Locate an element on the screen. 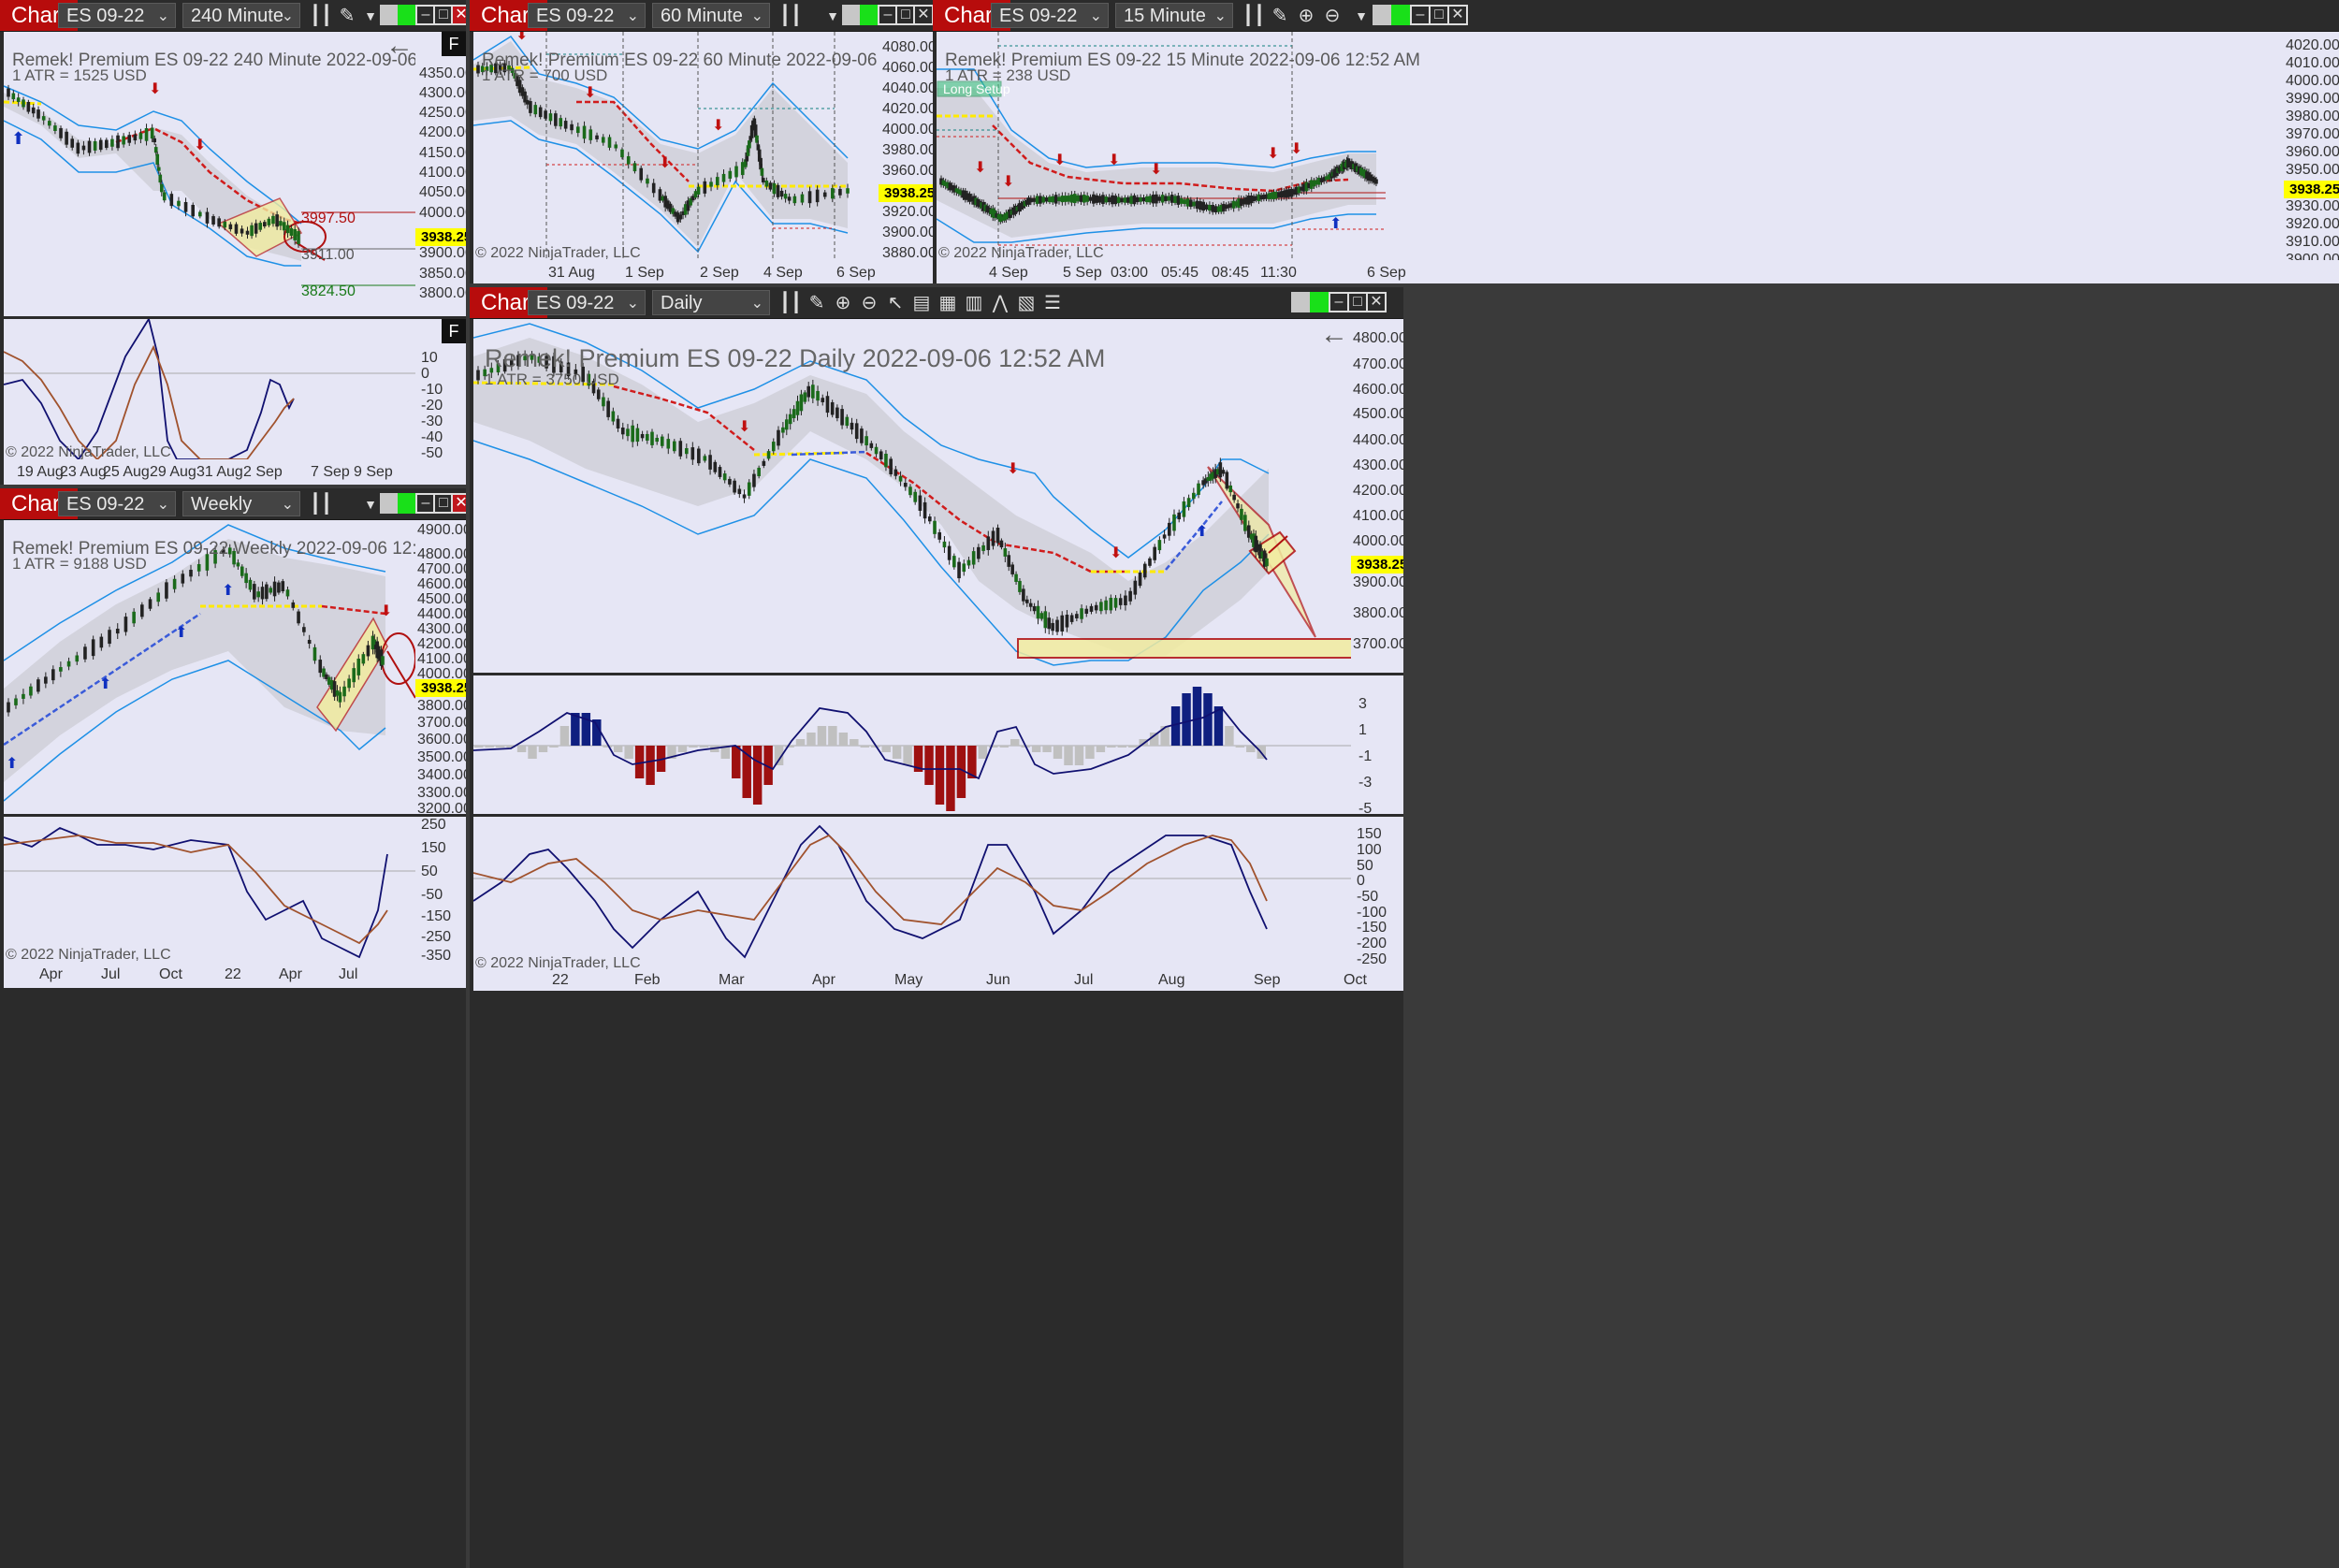 This screenshot has width=2339, height=1568. interval-select: Daily ⌄ is located at coordinates (711, 302).